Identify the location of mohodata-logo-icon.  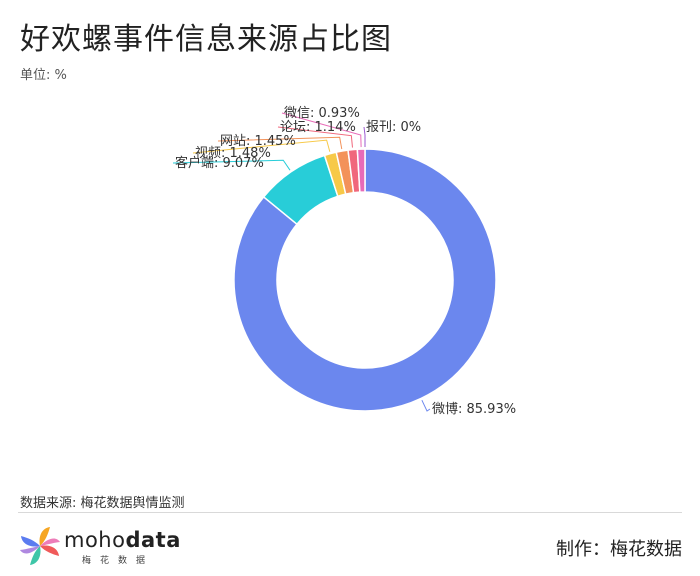
(40, 546).